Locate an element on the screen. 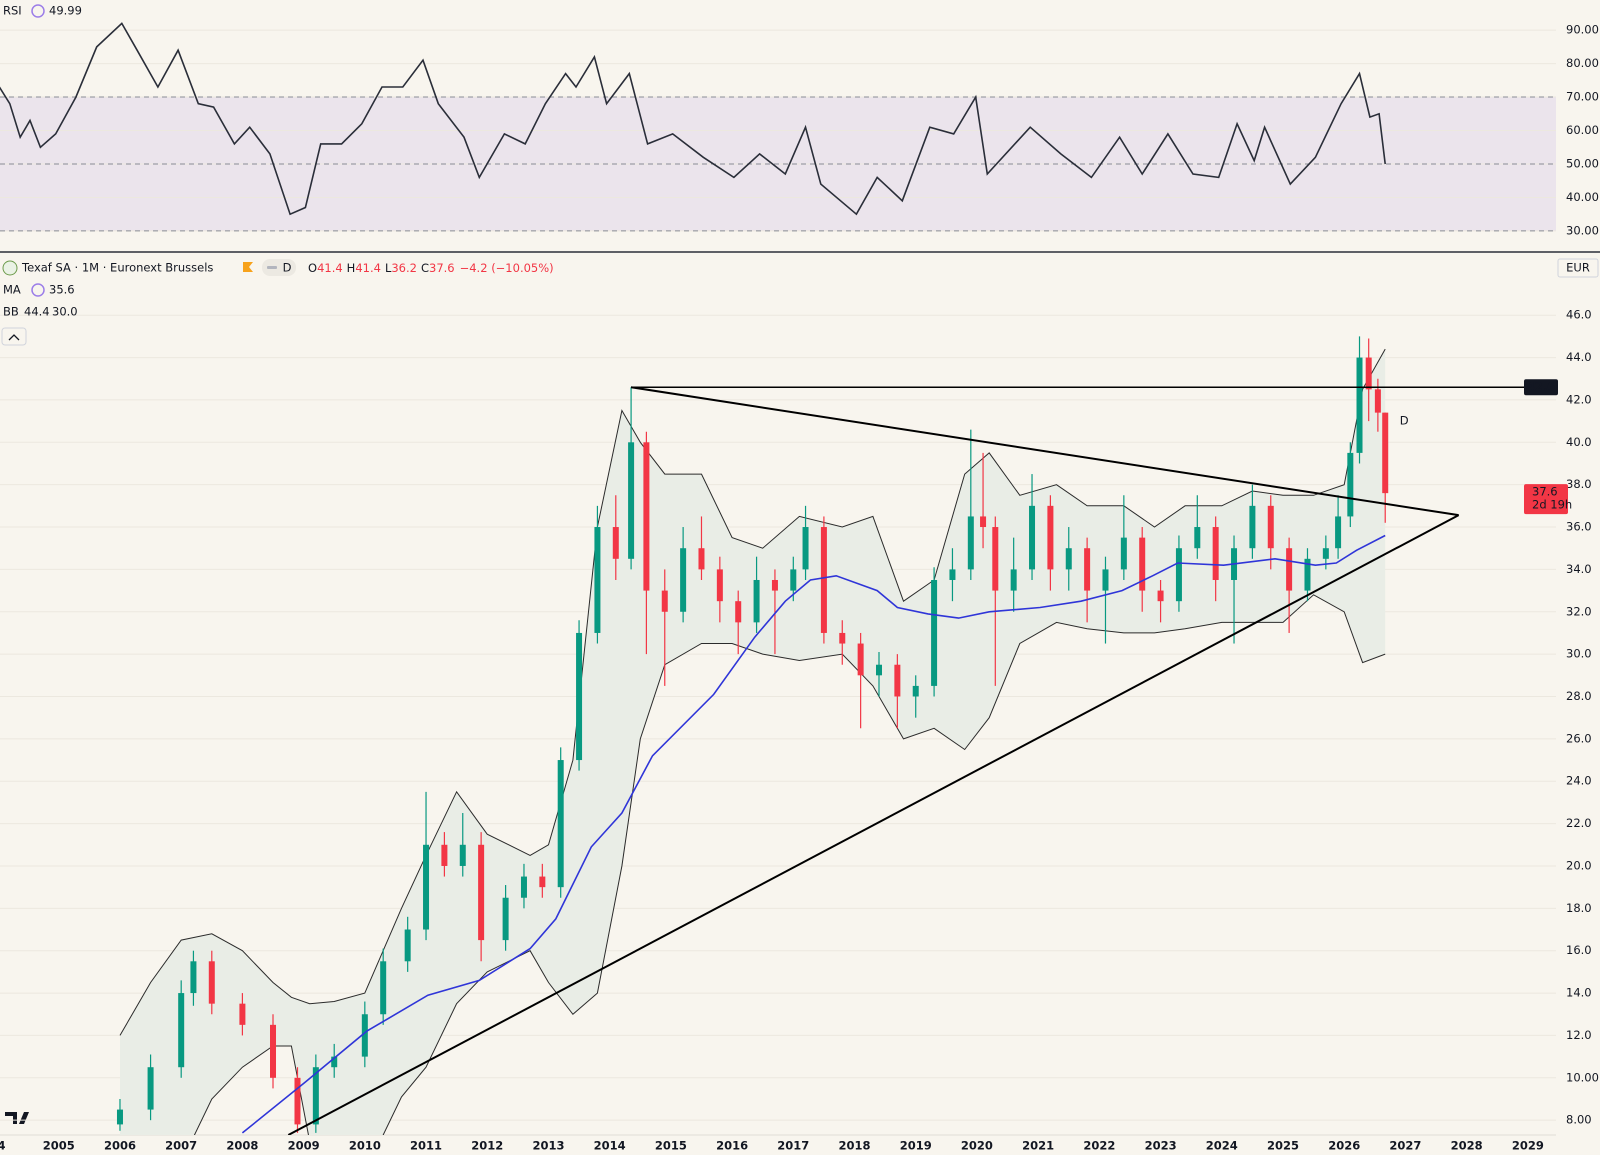  rsi-line is located at coordinates (693, 119).